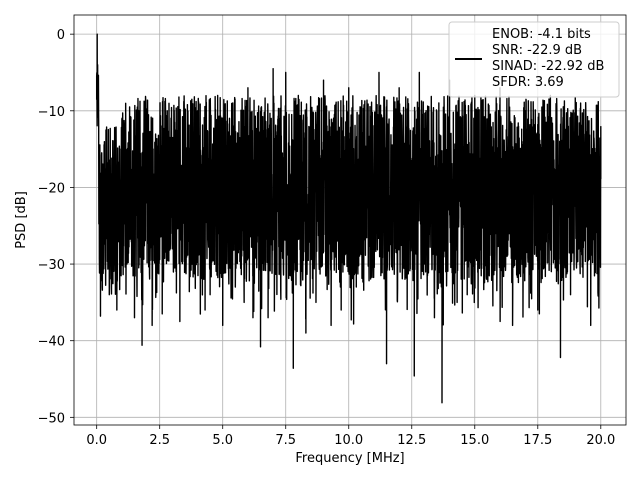 The height and width of the screenshot is (480, 640). I want to click on y-tick-label: −10, so click(51, 112).